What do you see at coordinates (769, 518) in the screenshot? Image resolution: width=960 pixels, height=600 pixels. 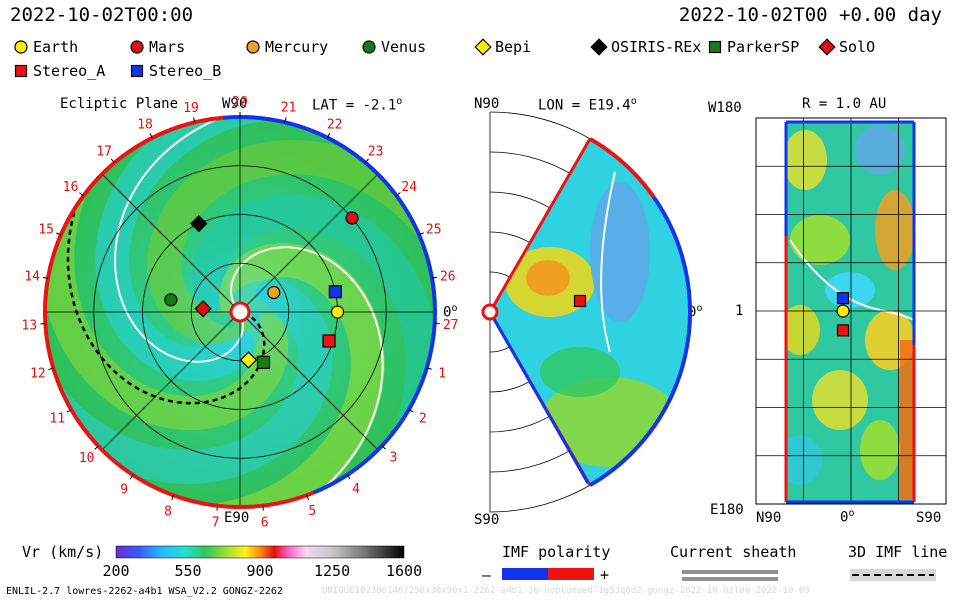 I see `radial-x-left: N90` at bounding box center [769, 518].